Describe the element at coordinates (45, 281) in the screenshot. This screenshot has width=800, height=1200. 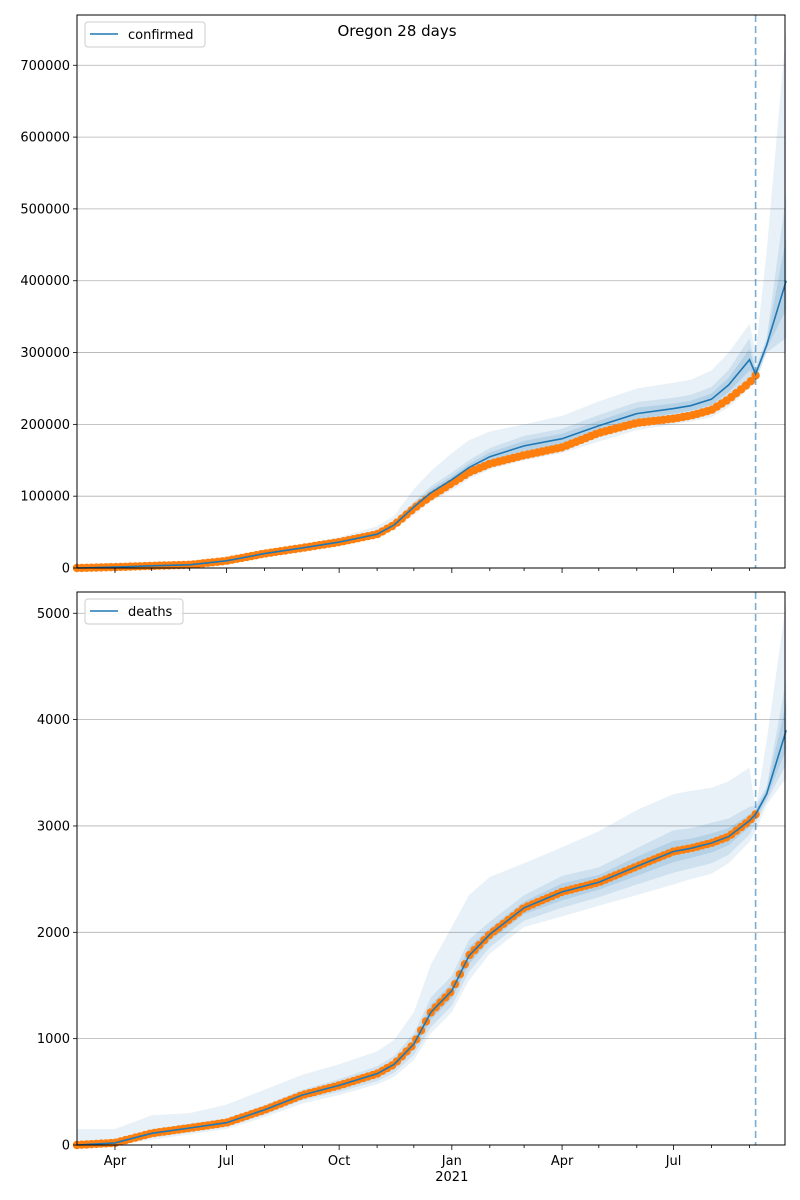
I see `confirmed-y-tick-label: 400000` at that location.